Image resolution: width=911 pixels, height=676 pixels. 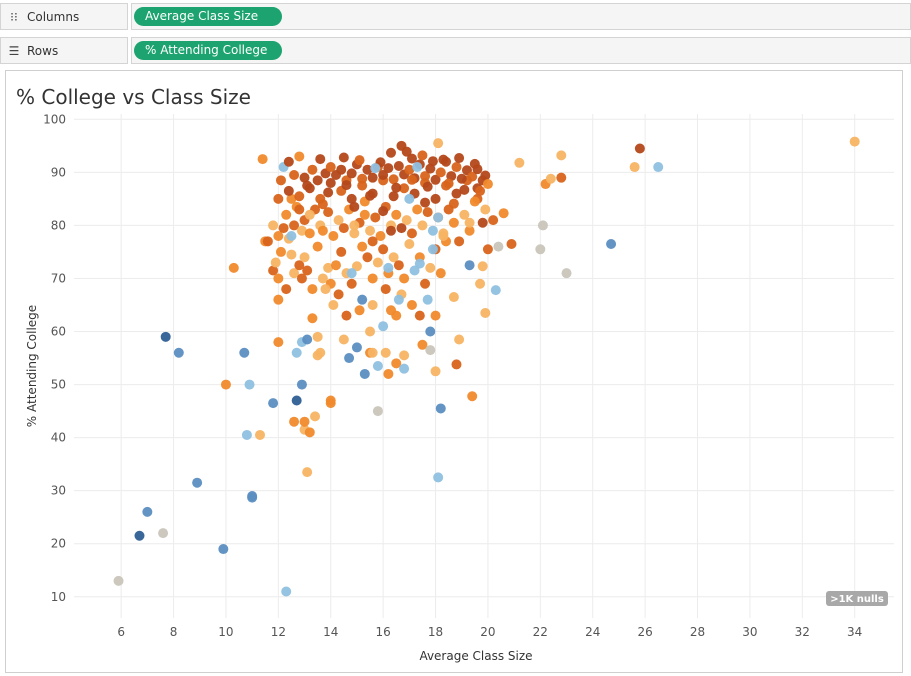 What do you see at coordinates (208, 16) in the screenshot?
I see `columns-pill: Average Class Size` at bounding box center [208, 16].